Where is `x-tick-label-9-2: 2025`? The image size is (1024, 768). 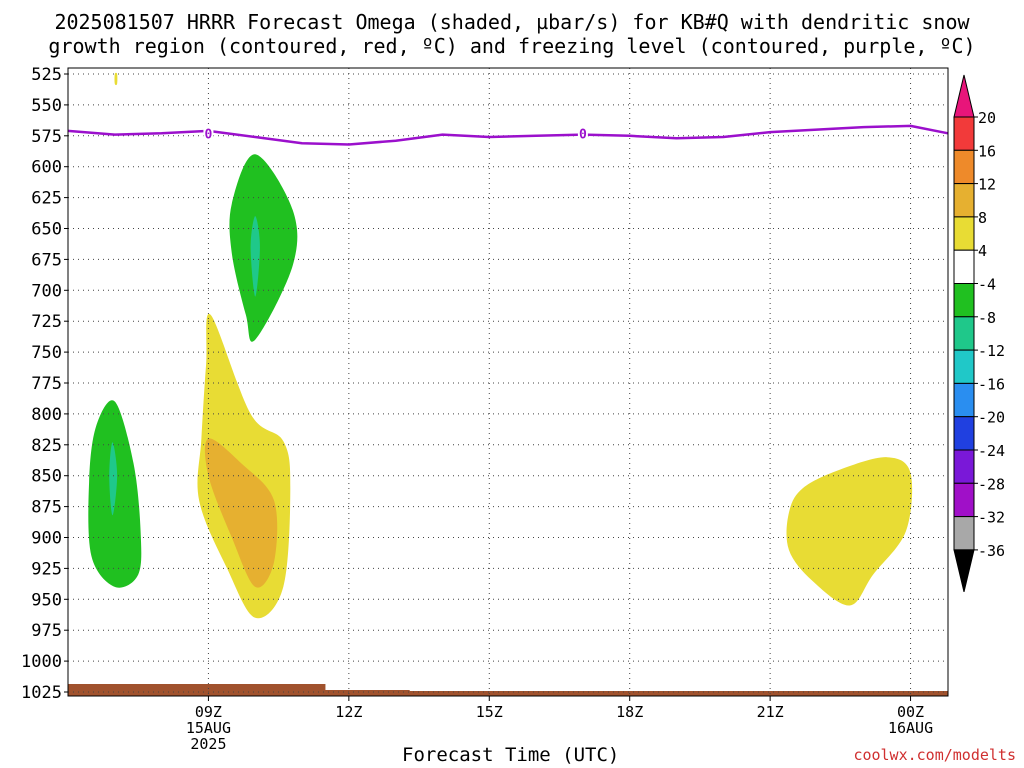
x-tick-label-9-2: 2025 is located at coordinates (208, 744).